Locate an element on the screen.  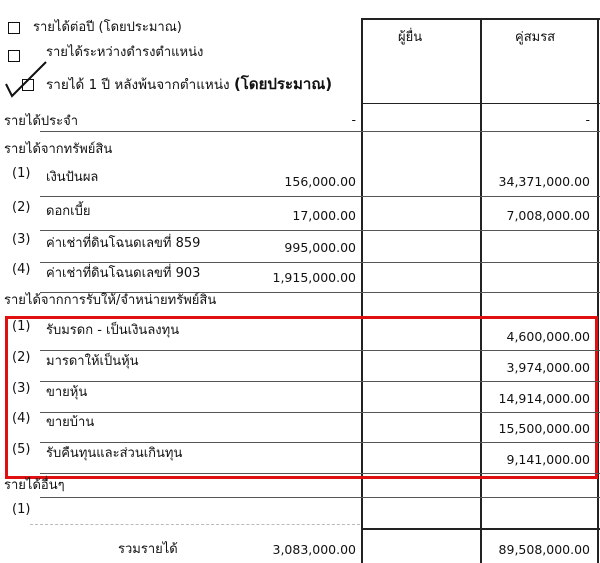
regular-income-spouse: - is located at coordinates (587, 119).